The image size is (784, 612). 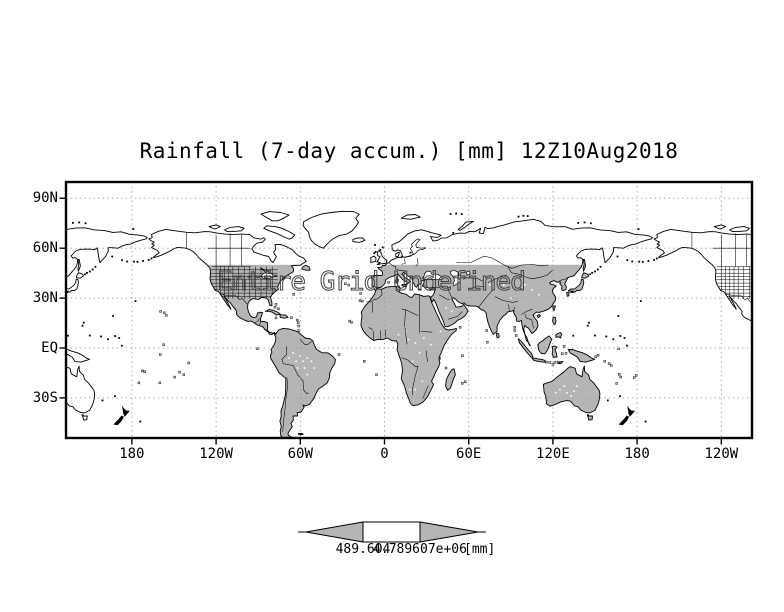 I want to click on lat-tick-label-4: 30S, so click(x=45, y=397).